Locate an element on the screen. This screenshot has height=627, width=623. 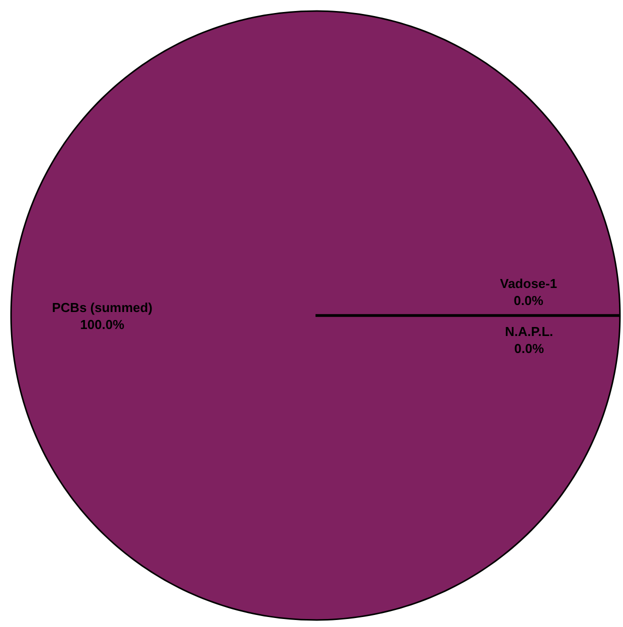
data-label: 100.0% is located at coordinates (102, 324).